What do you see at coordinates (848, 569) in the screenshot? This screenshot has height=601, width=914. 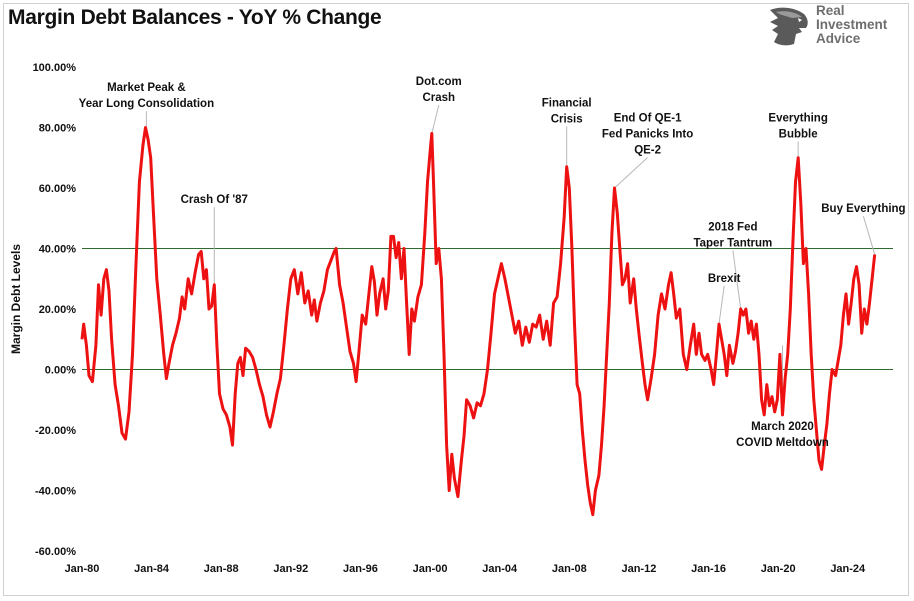 I see `x-tick-label: Jan-24` at bounding box center [848, 569].